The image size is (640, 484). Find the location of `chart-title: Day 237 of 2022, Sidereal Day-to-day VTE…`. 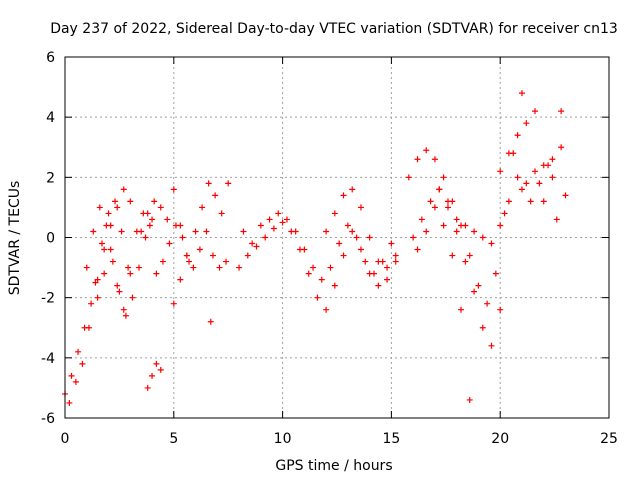

chart-title: Day 237 of 2022, Sidereal Day-to-day VTE… is located at coordinates (334, 29).